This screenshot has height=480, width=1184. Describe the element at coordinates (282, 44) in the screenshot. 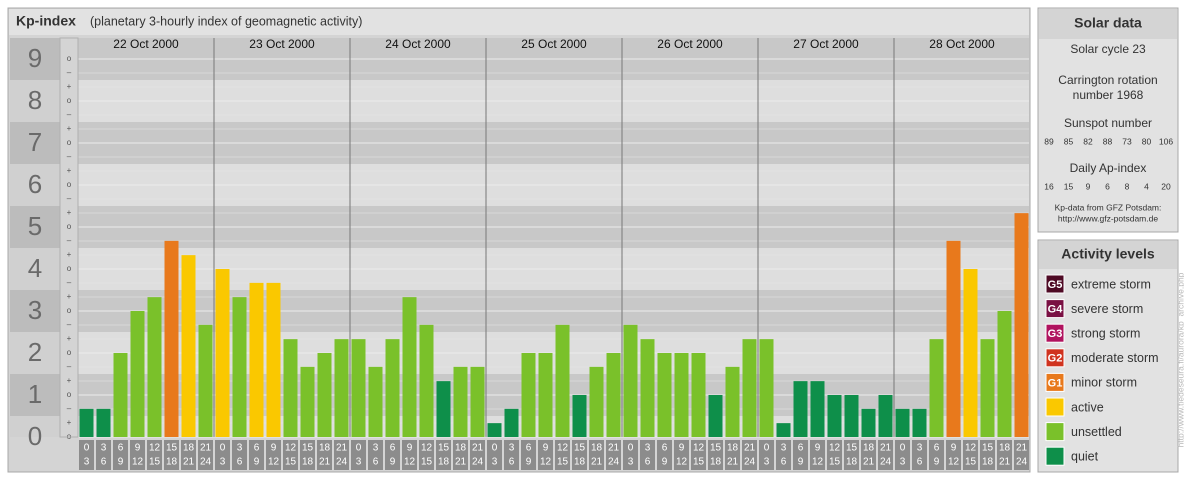

I see `day-label: 23 Oct 2000` at that location.